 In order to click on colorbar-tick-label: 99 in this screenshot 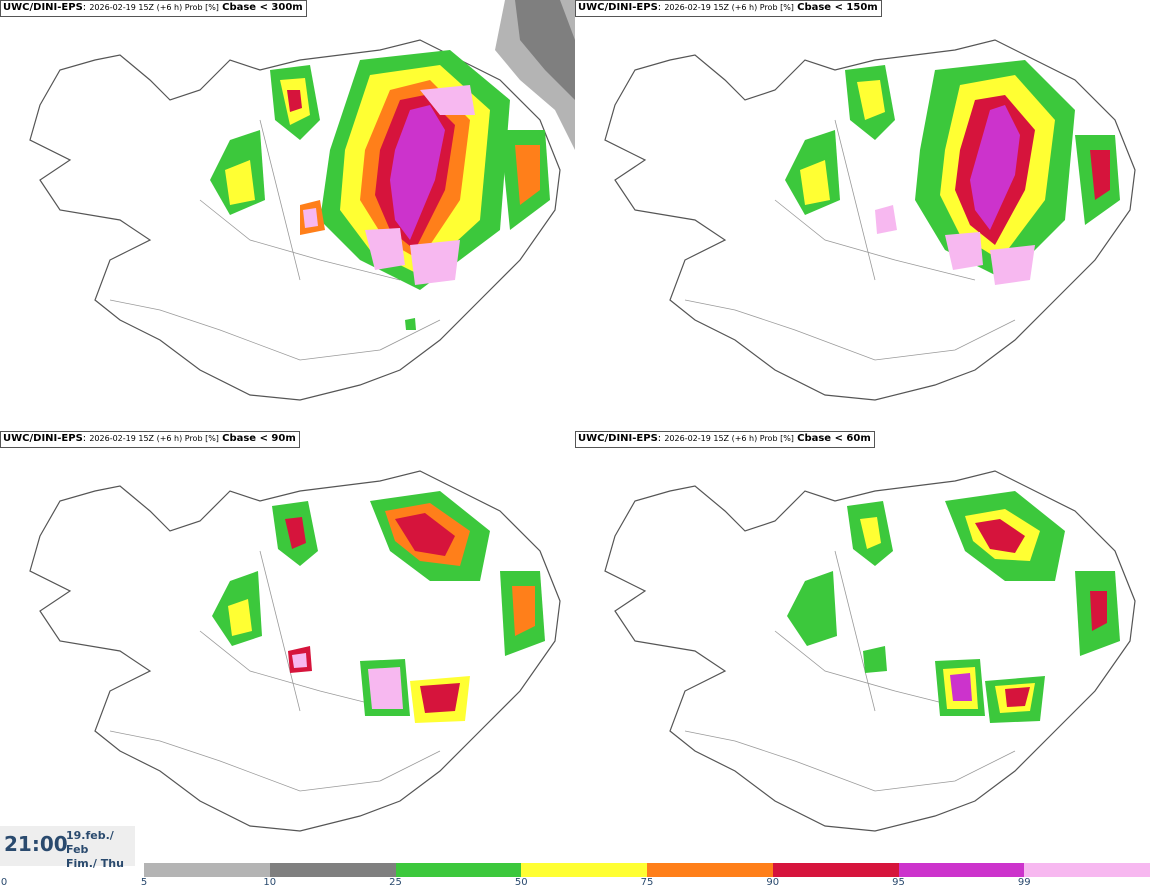, I will do `click(1024, 882)`.